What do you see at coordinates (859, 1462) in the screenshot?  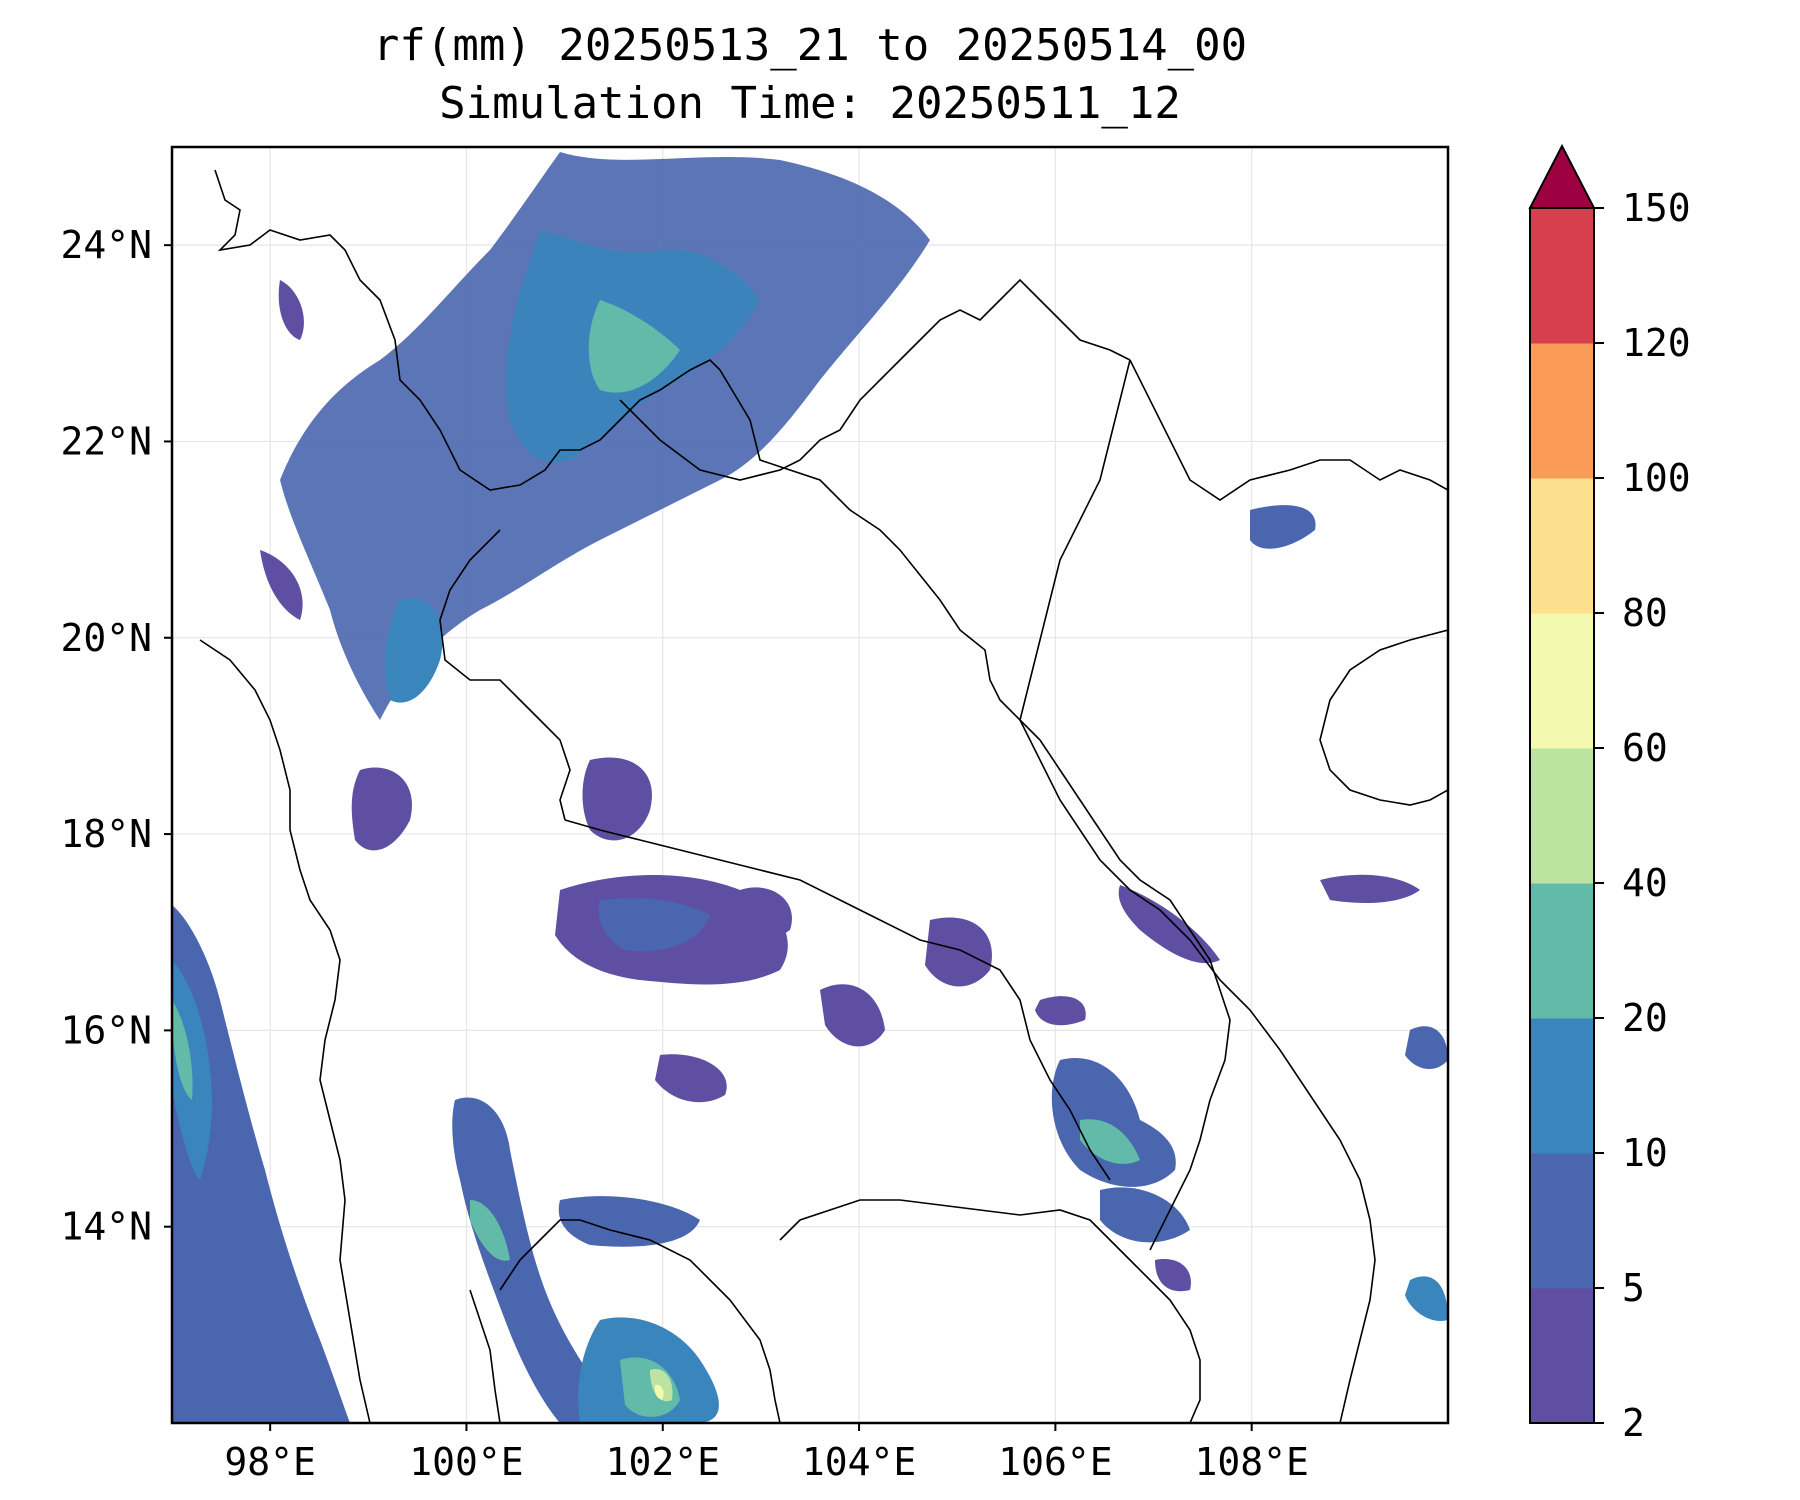 I see `lon-tick-label: 104°E` at bounding box center [859, 1462].